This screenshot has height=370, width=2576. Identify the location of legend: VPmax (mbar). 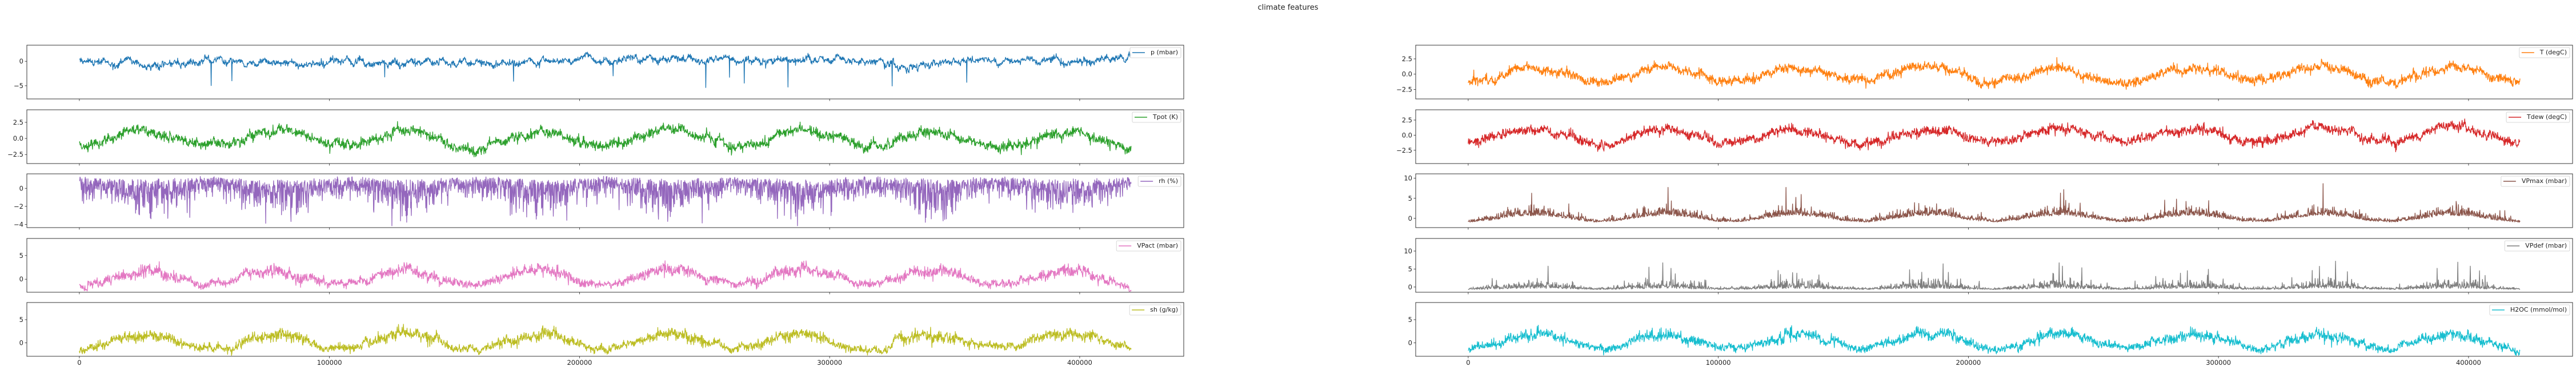
(2535, 181).